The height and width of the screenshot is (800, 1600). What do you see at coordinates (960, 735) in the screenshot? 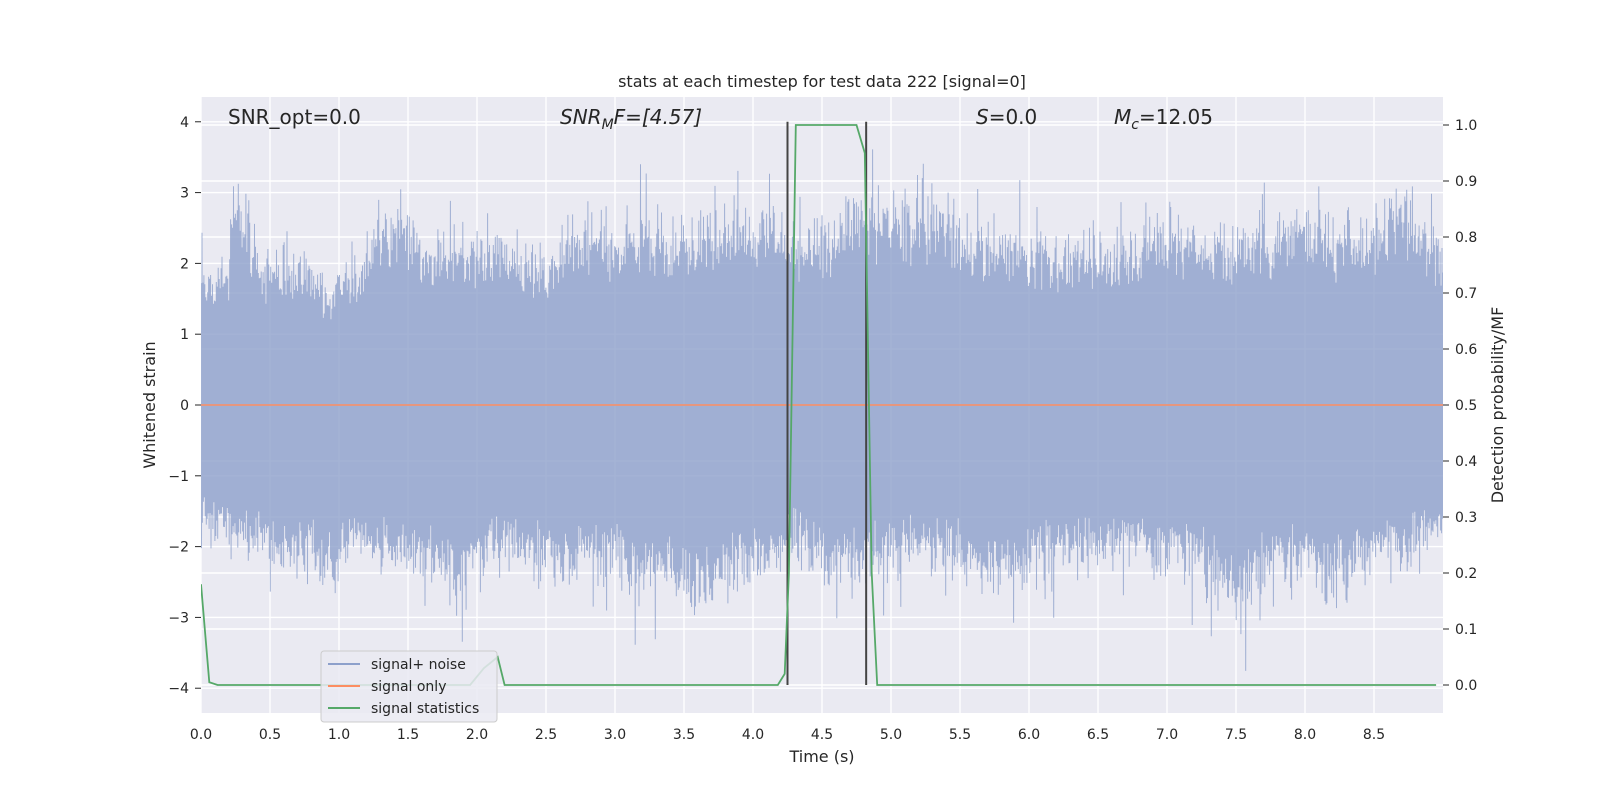
I see `x-tick-label: 5.5` at bounding box center [960, 735].